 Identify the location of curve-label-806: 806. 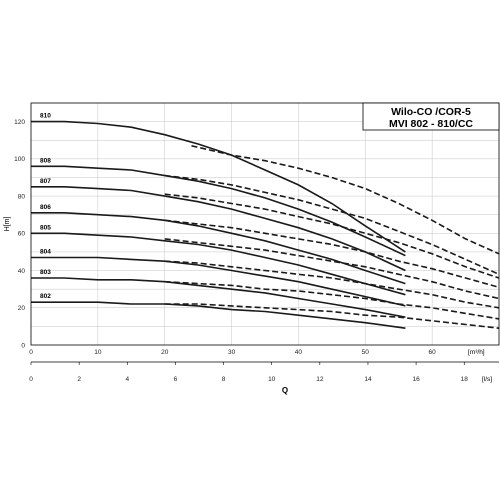
(45, 207).